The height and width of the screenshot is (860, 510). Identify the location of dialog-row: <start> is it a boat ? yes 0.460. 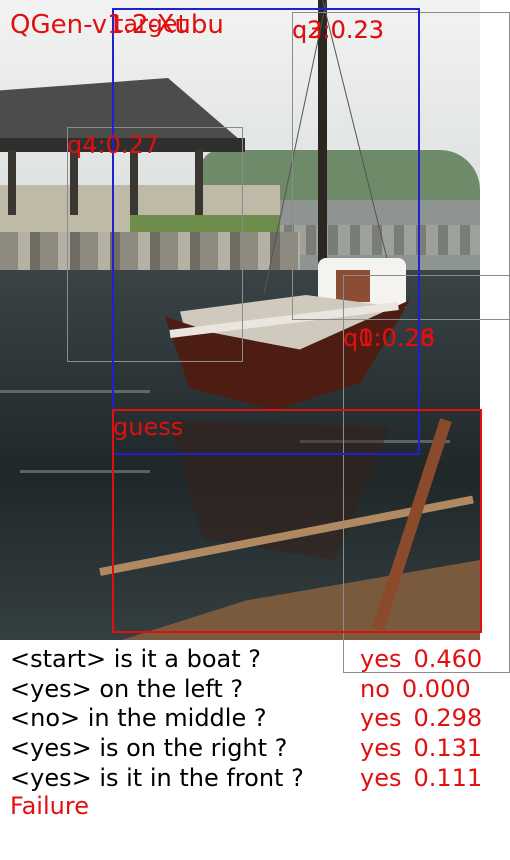
(255, 660).